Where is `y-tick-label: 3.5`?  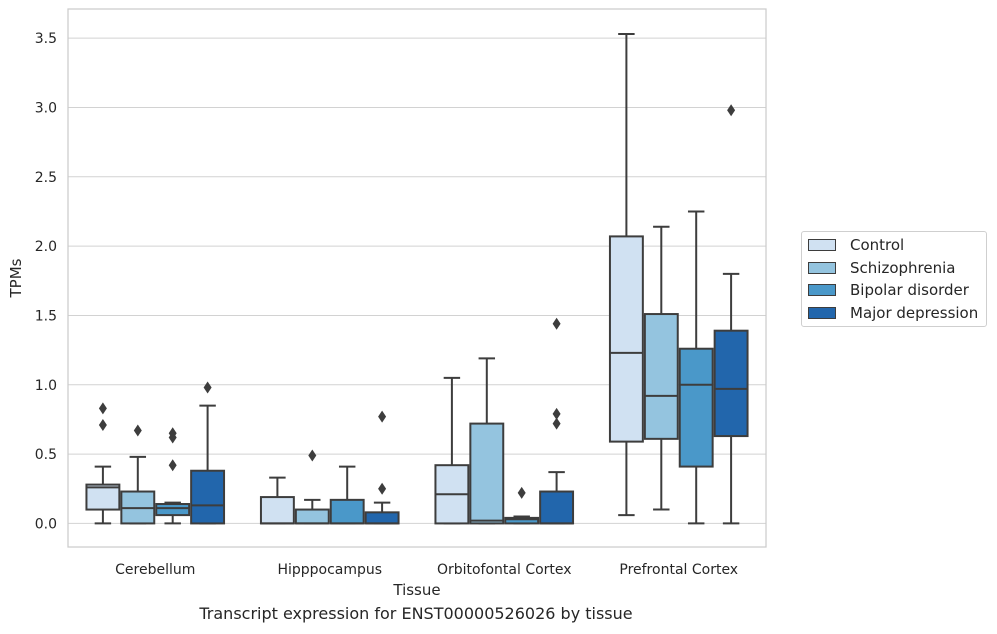
y-tick-label: 3.5 is located at coordinates (46, 39).